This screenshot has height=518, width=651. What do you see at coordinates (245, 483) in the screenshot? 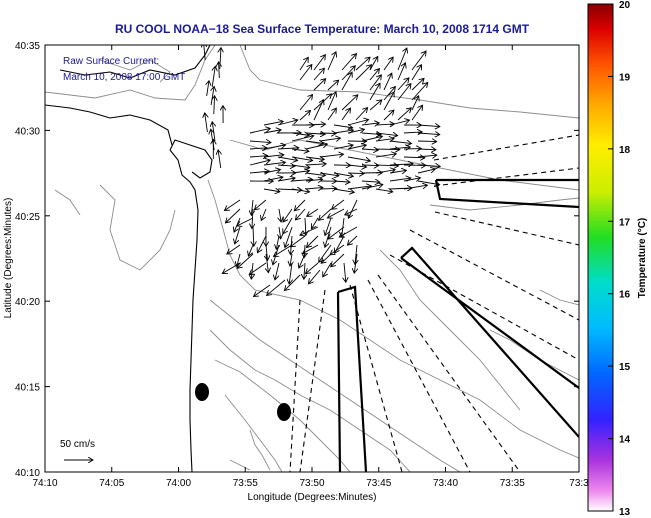
I see `x-tick-label: 73:55` at bounding box center [245, 483].